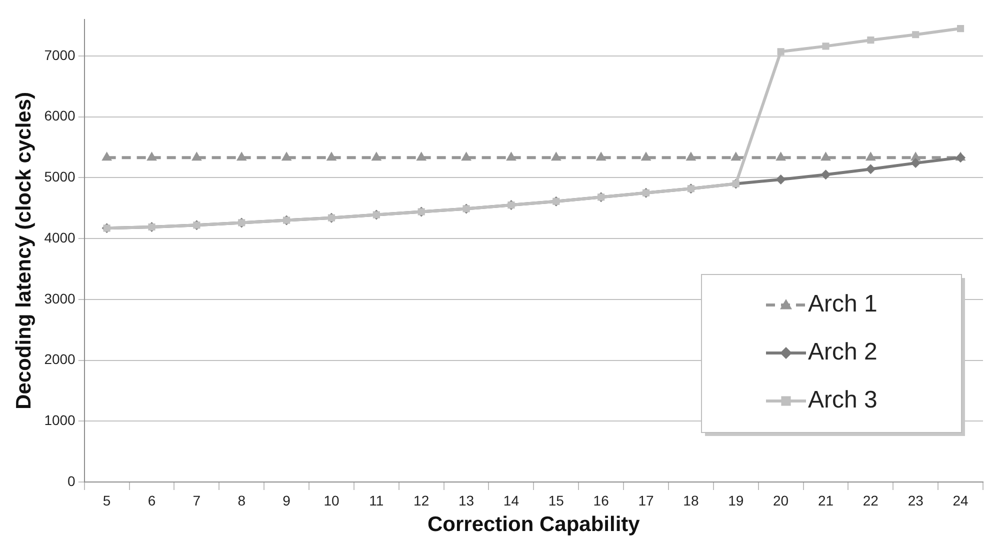  What do you see at coordinates (556, 500) in the screenshot?
I see `x-tick-label: 15` at bounding box center [556, 500].